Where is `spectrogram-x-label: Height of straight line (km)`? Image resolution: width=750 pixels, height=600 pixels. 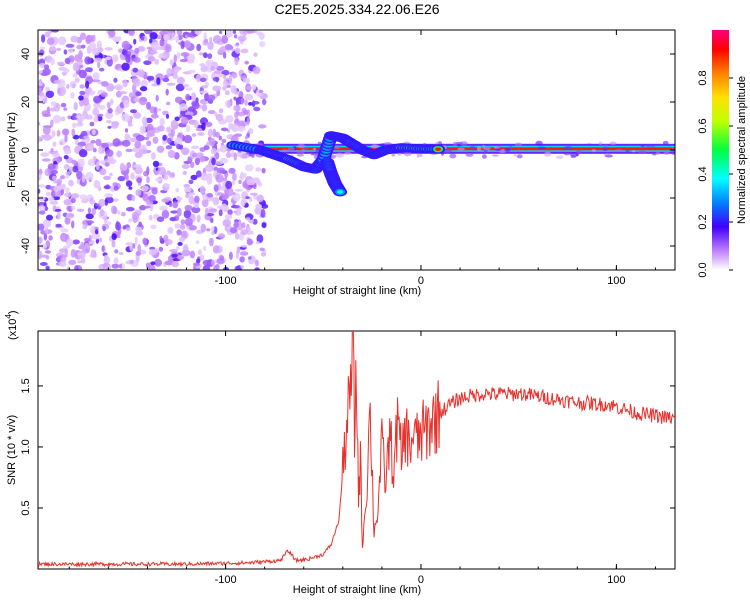
spectrogram-x-label: Height of straight line (km) is located at coordinates (357, 291).